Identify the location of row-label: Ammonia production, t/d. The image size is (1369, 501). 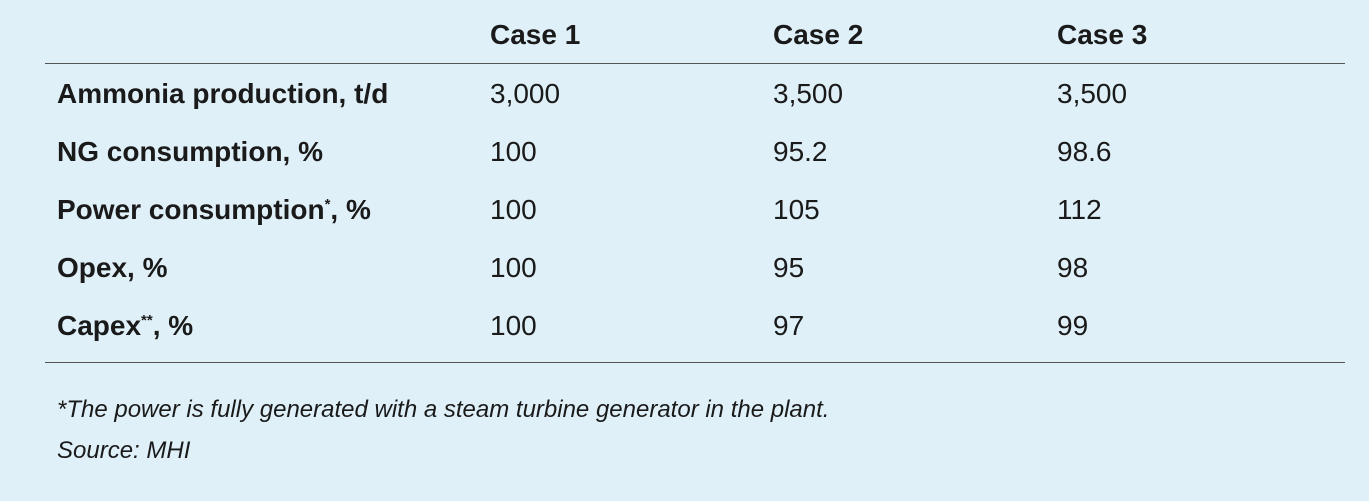
(222, 94).